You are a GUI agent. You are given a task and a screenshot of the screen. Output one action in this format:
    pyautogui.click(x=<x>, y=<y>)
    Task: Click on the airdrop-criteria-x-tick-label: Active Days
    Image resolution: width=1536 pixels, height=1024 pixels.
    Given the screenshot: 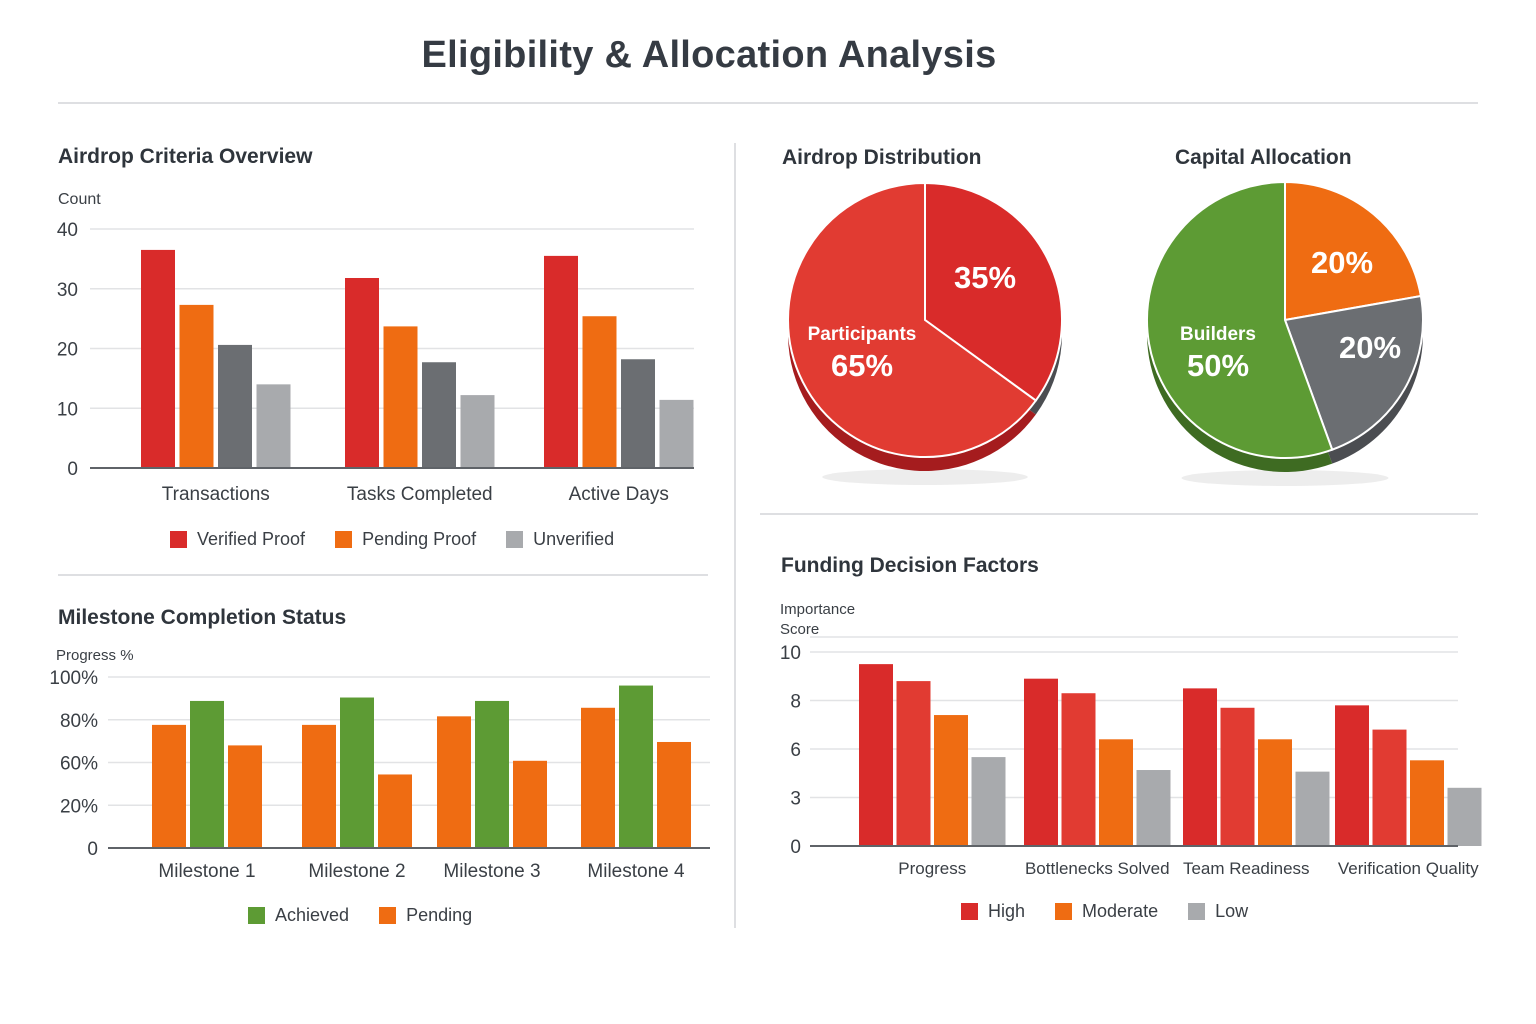 What is the action you would take?
    pyautogui.click(x=619, y=494)
    